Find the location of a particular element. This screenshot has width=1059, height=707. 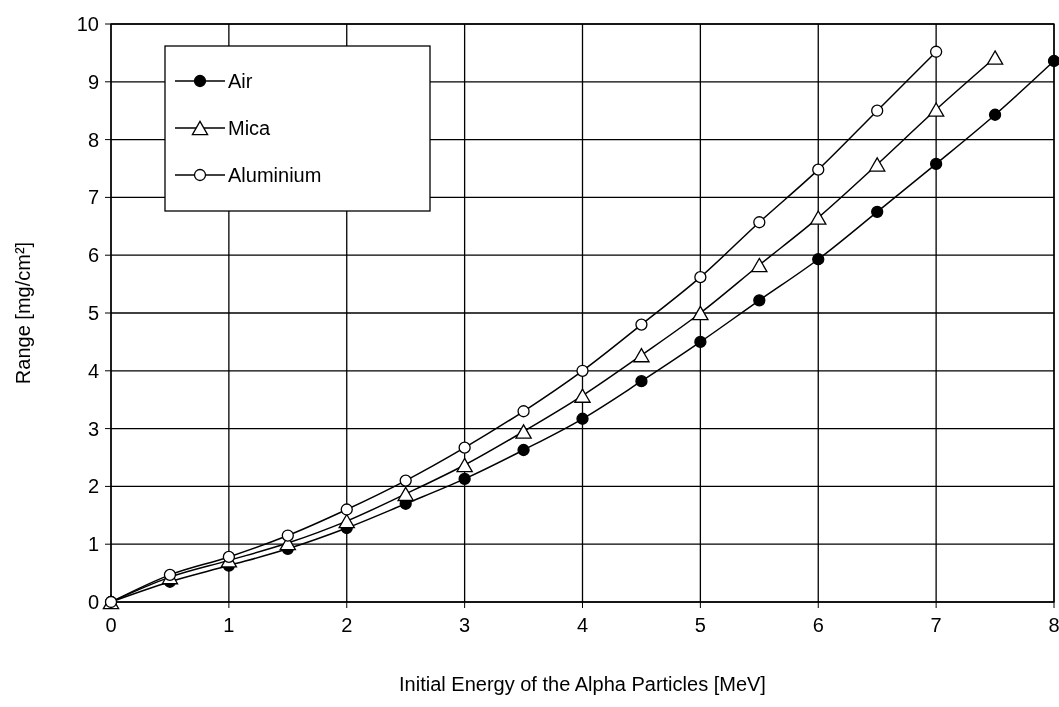

x-tick-label: 4 is located at coordinates (582, 625).